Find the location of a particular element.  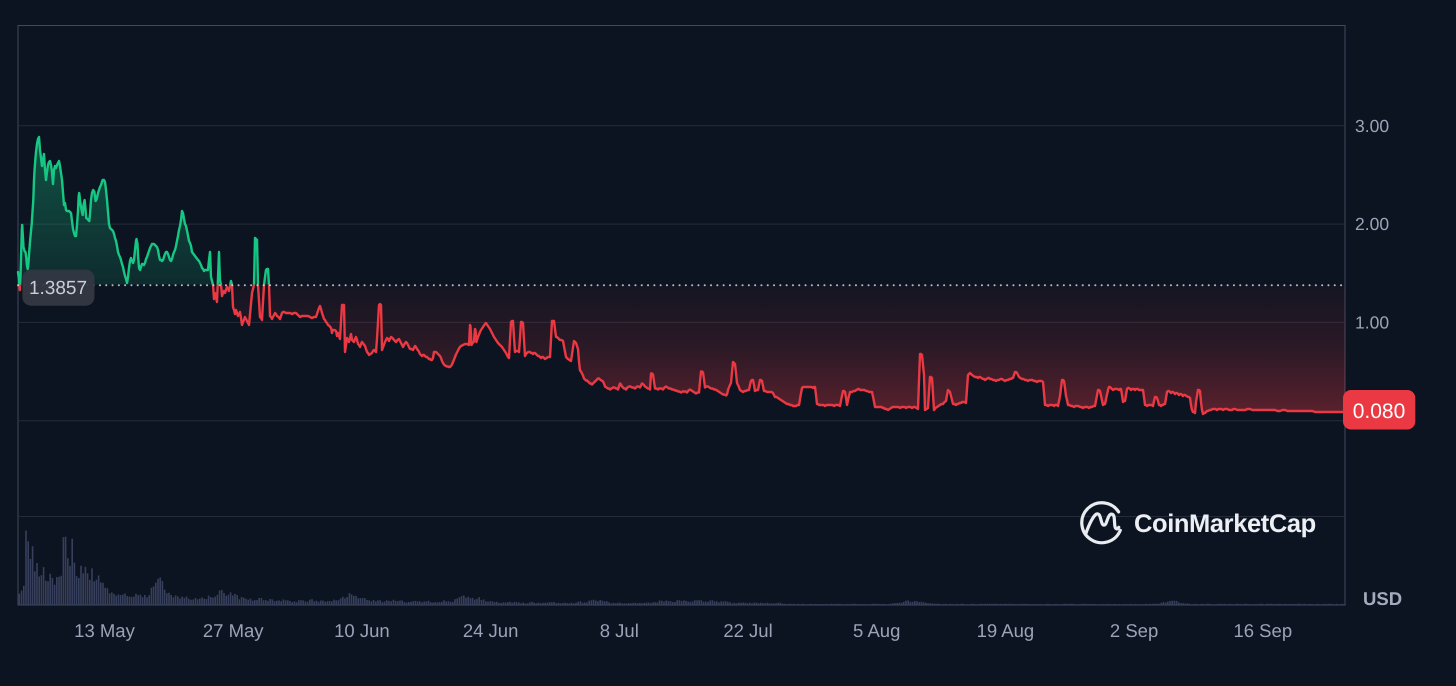

svg-text: 27 May is located at coordinates (233, 630).